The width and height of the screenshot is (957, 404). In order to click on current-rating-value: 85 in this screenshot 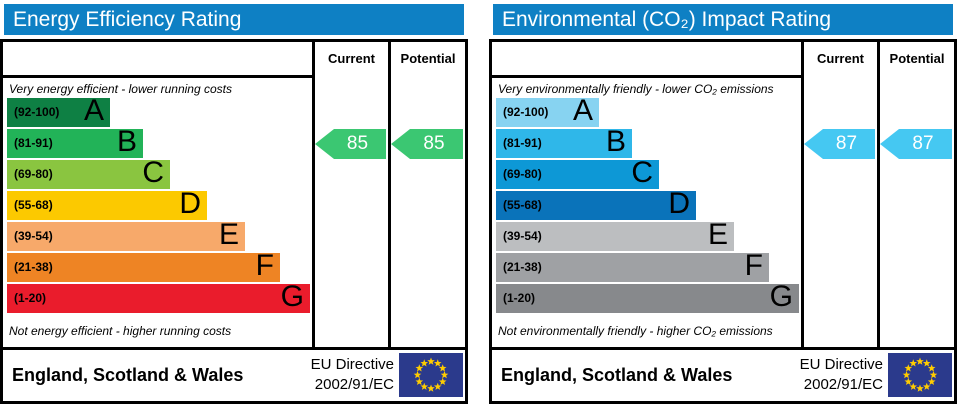, I will do `click(357, 143)`.